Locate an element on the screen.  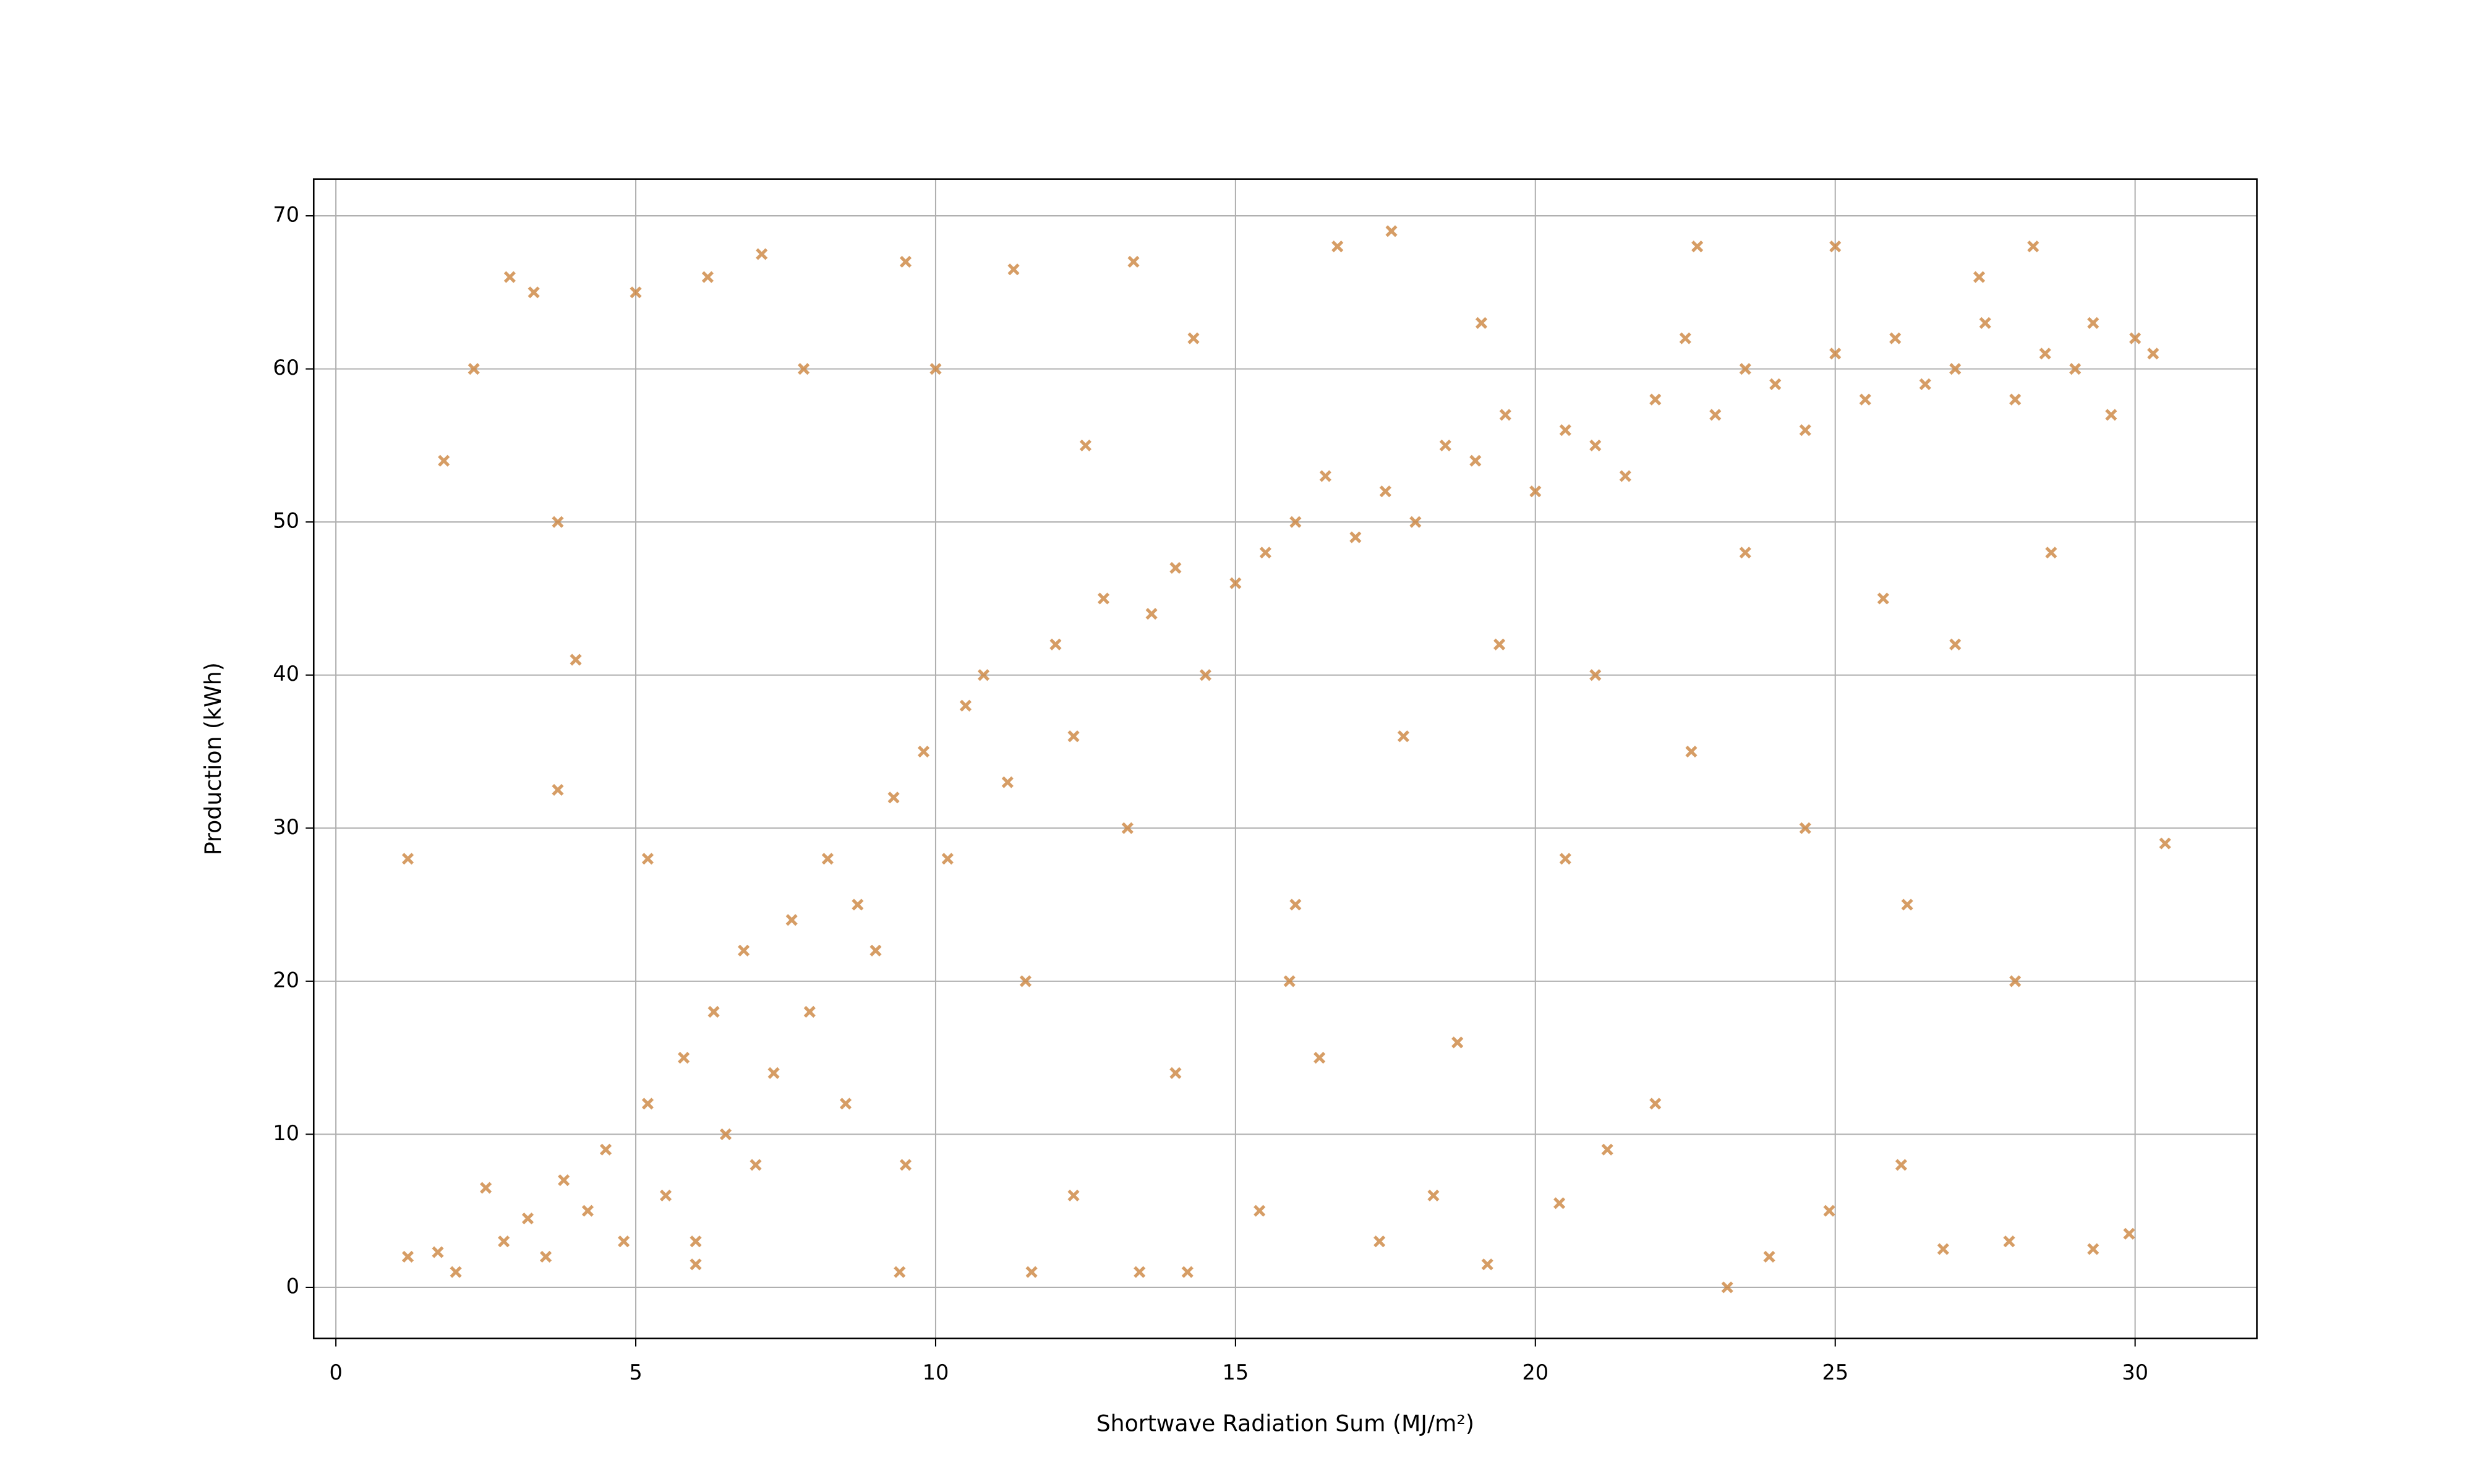
x-axis-label: Shortwave Radiation Sum (MJ/m²) is located at coordinates (1285, 1423).